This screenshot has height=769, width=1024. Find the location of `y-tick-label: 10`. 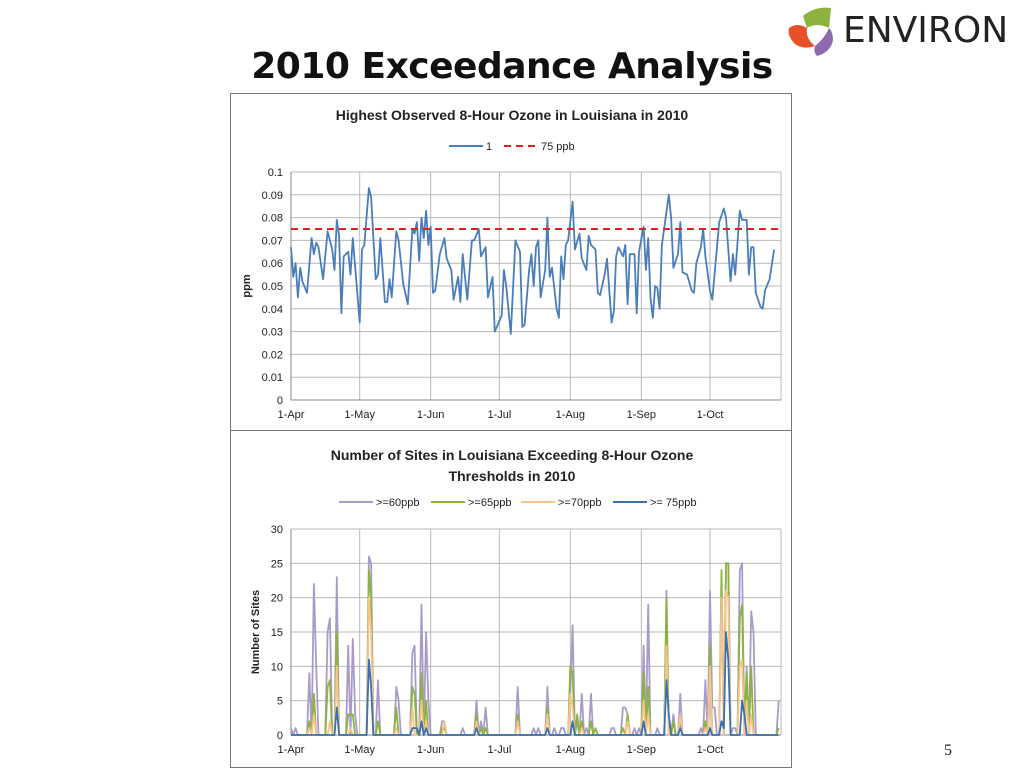

y-tick-label: 10 is located at coordinates (277, 667).